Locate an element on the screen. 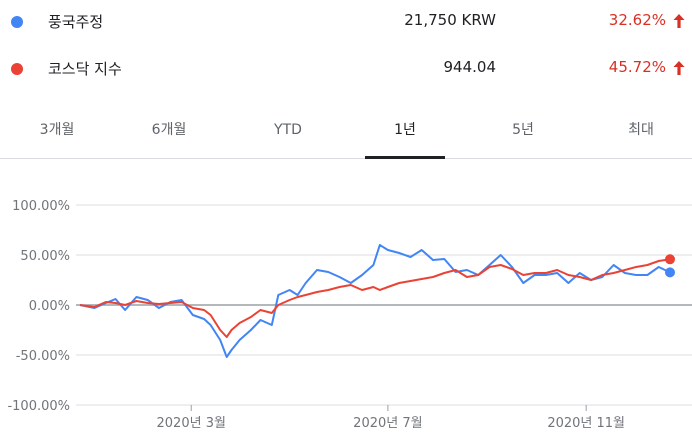  y-tick-label: -100.00% is located at coordinates (38, 406).